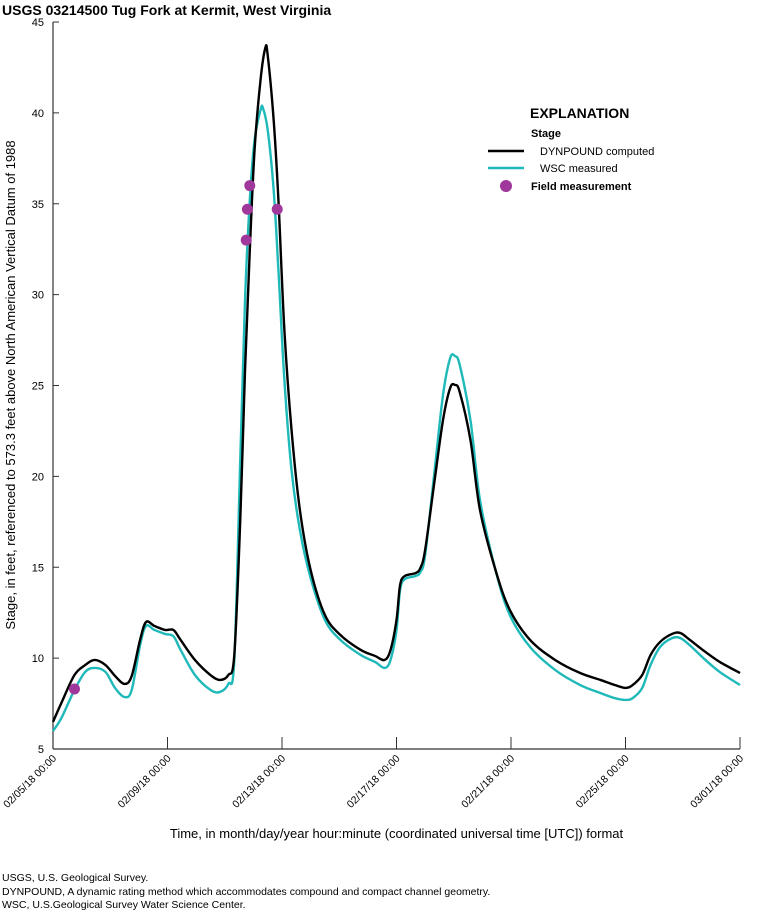  I want to click on y-tick-label: 5, so click(41, 750).